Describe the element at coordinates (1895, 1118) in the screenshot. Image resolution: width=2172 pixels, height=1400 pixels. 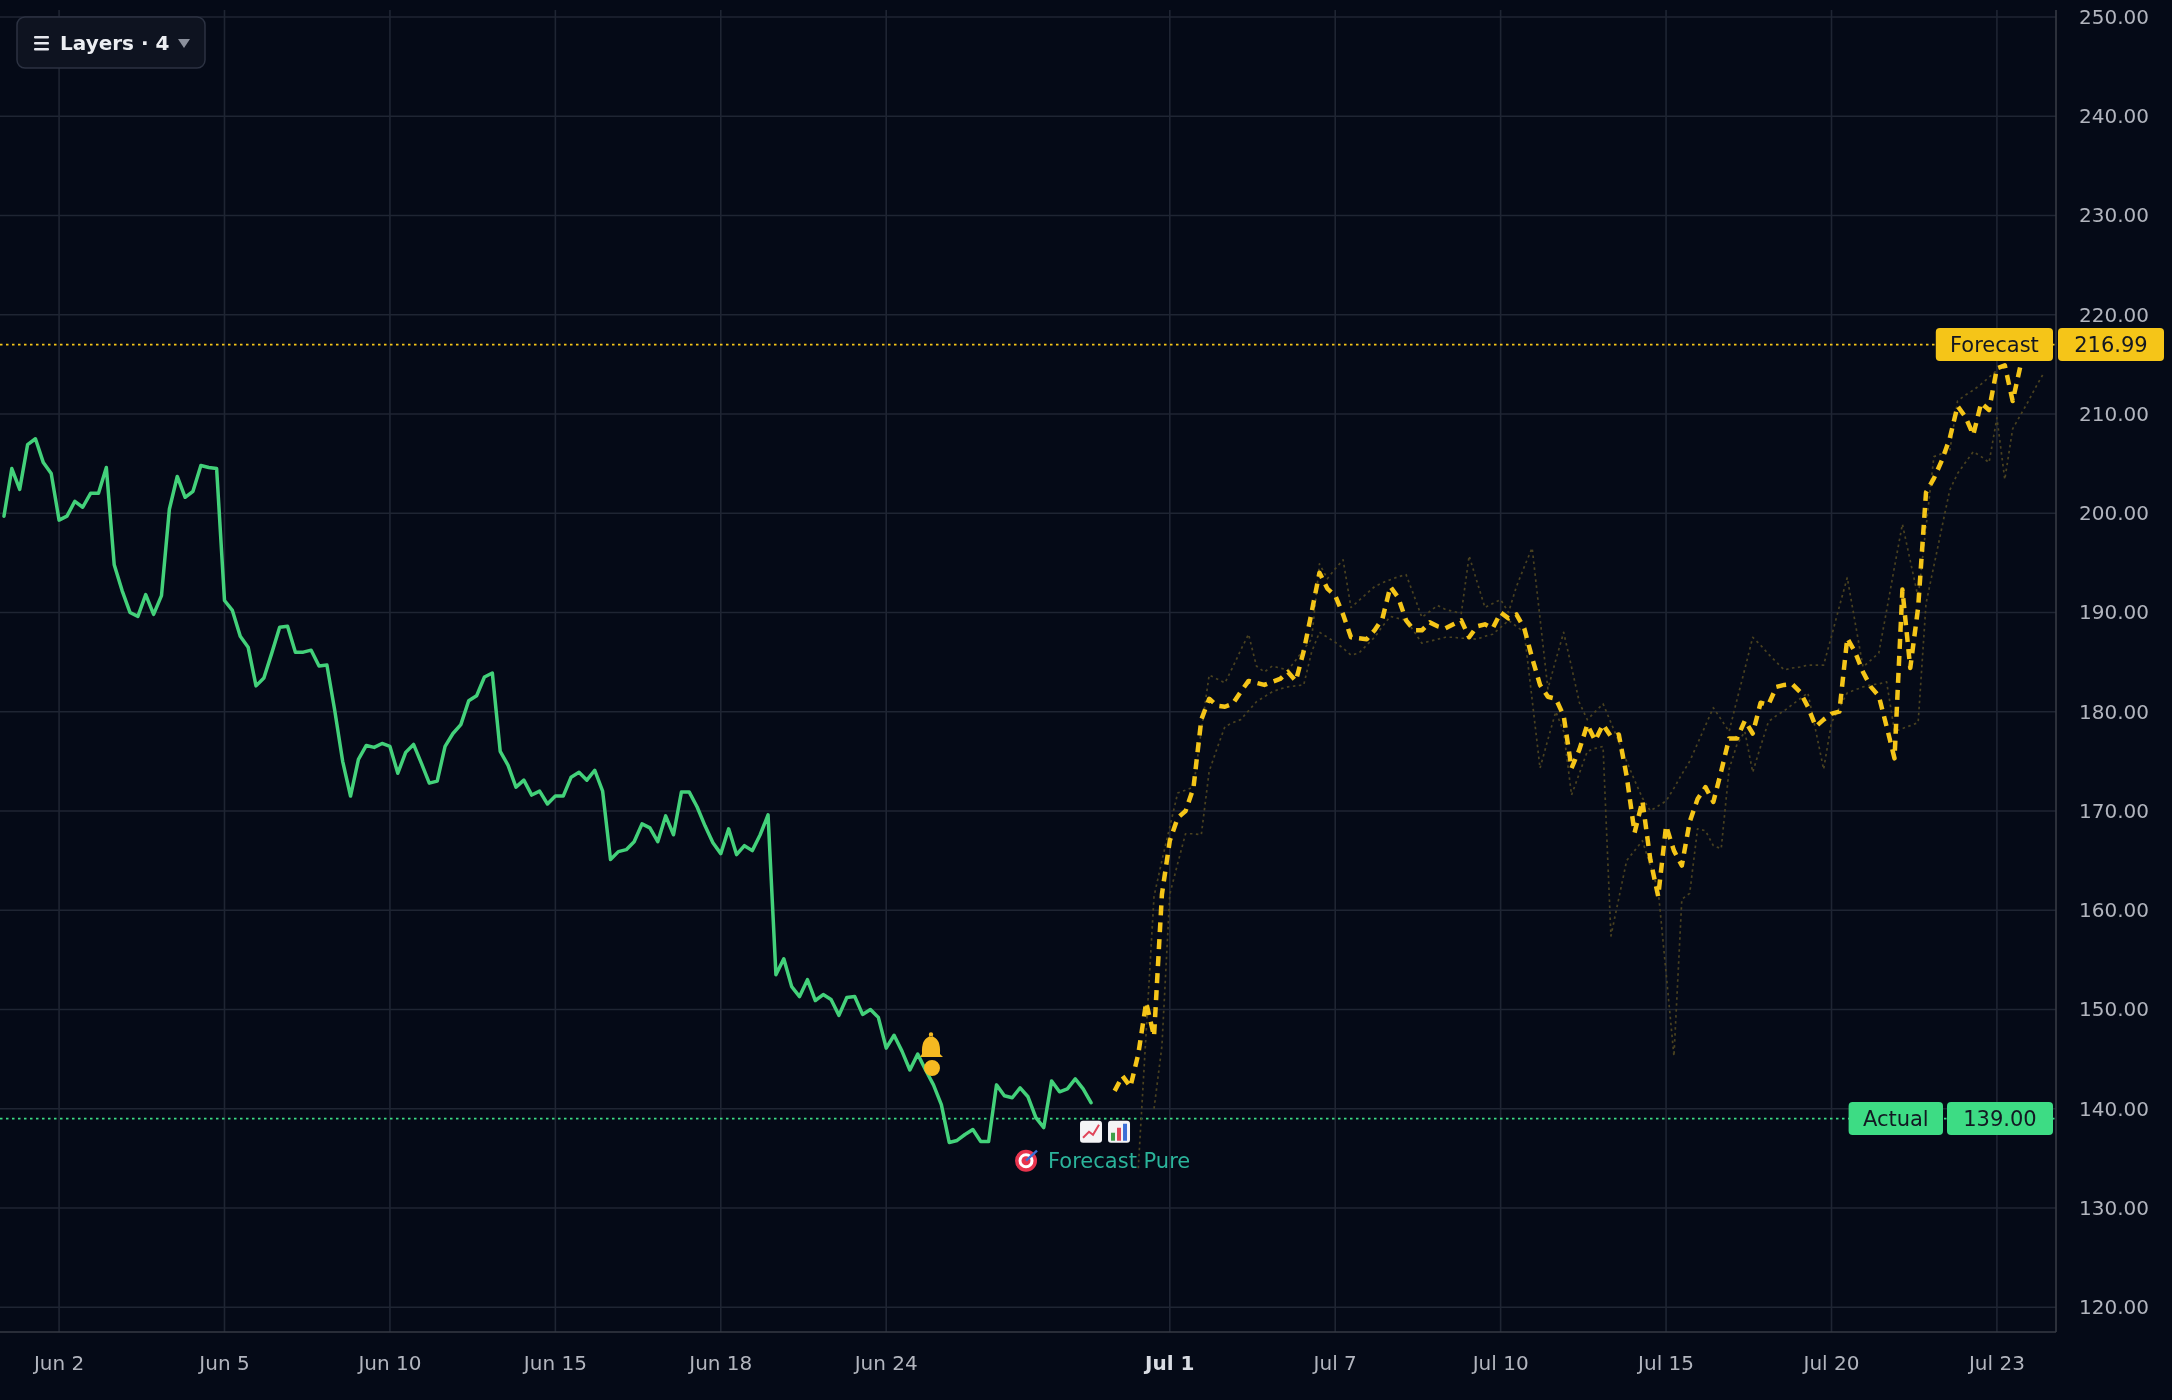
I see `ref-line-label: Actual` at that location.